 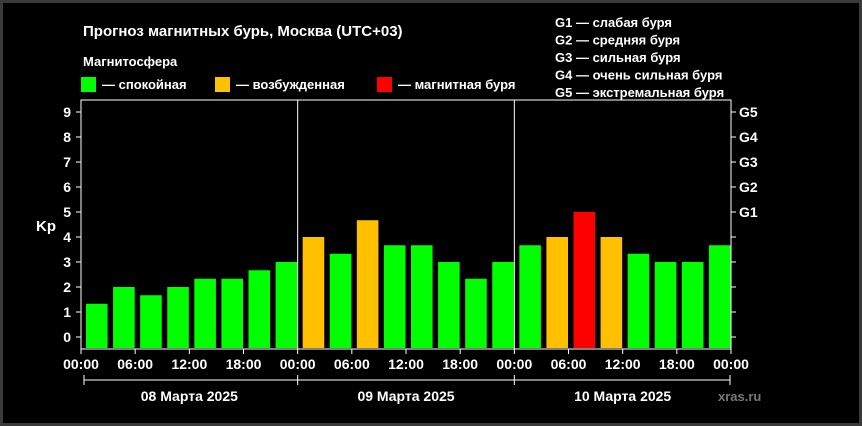 What do you see at coordinates (46, 226) in the screenshot?
I see `y-axis-label: Kp` at bounding box center [46, 226].